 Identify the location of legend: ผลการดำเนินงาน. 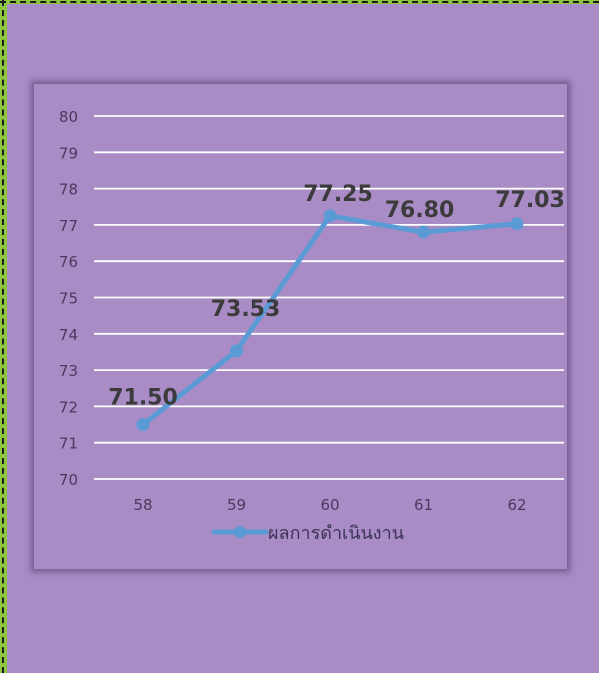
(307, 533).